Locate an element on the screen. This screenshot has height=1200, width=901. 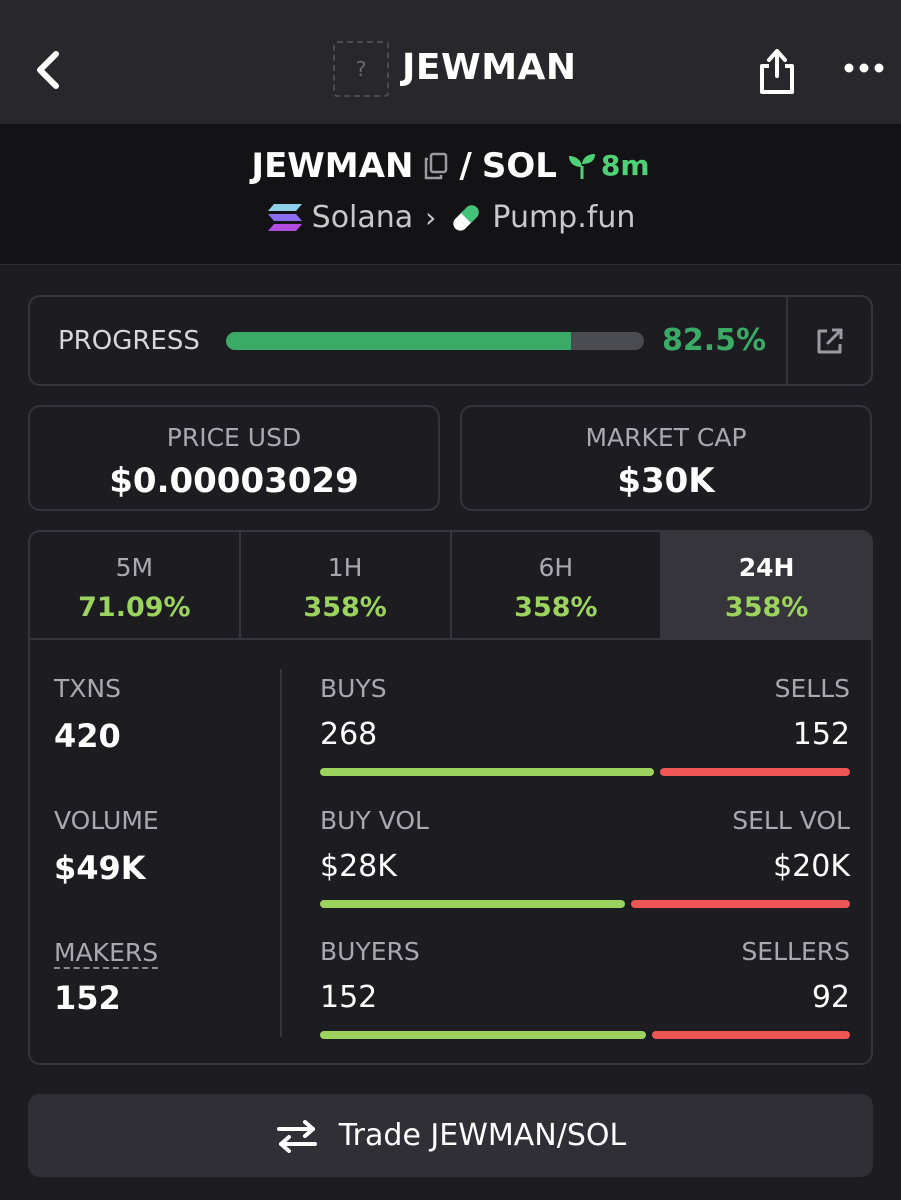
buy-vol-value: $28K is located at coordinates (358, 866).